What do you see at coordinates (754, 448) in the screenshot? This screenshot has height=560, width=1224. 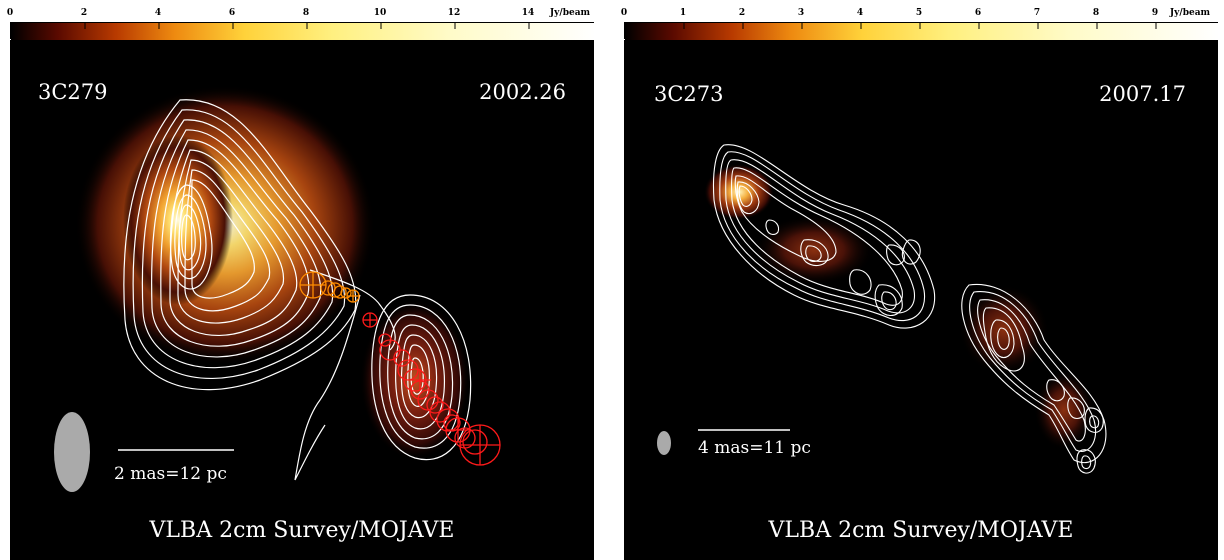 I see `scale-bar-label: 4 mas=11 pc` at bounding box center [754, 448].